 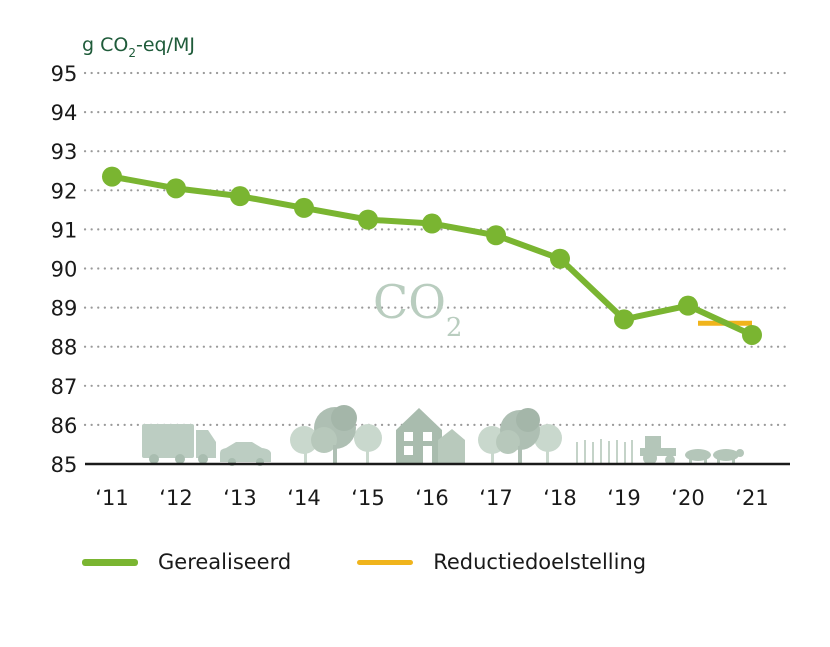 What do you see at coordinates (64, 230) in the screenshot?
I see `y-tick-label: 91` at bounding box center [64, 230].